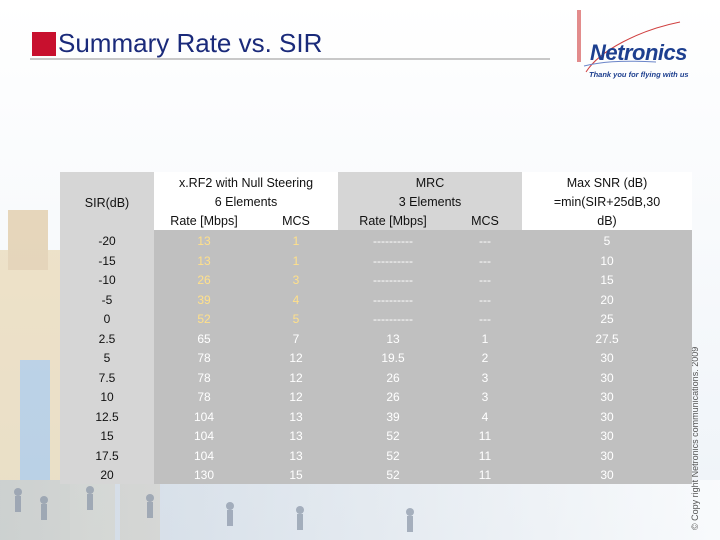 The width and height of the screenshot is (720, 540). I want to click on header-maxsnr-title: Max SNR (dB), so click(607, 183).